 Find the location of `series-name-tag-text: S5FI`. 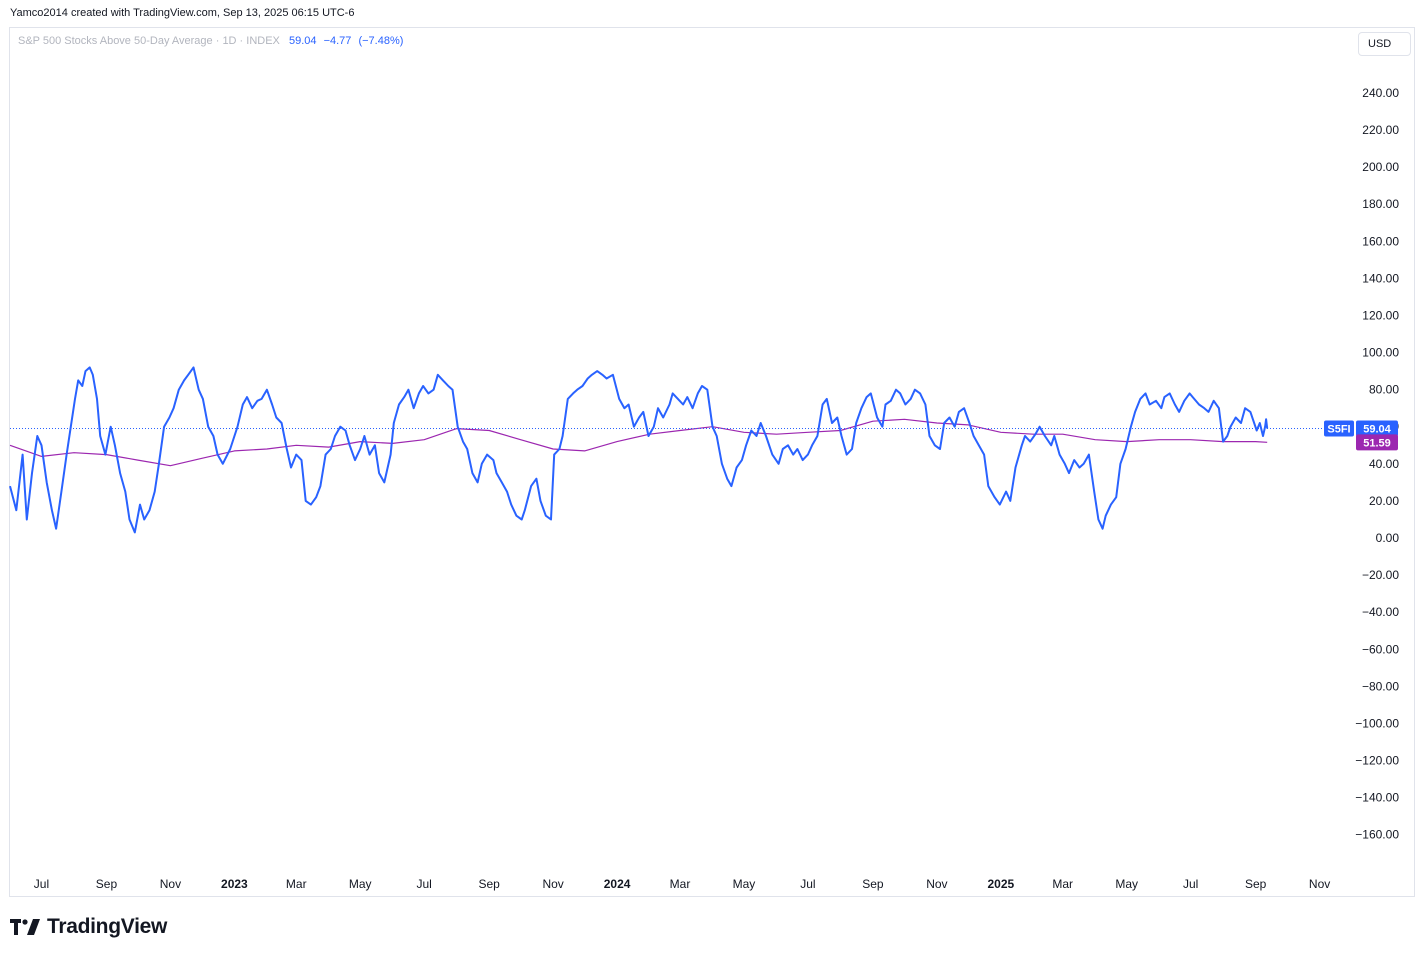

series-name-tag-text: S5FI is located at coordinates (1338, 430).